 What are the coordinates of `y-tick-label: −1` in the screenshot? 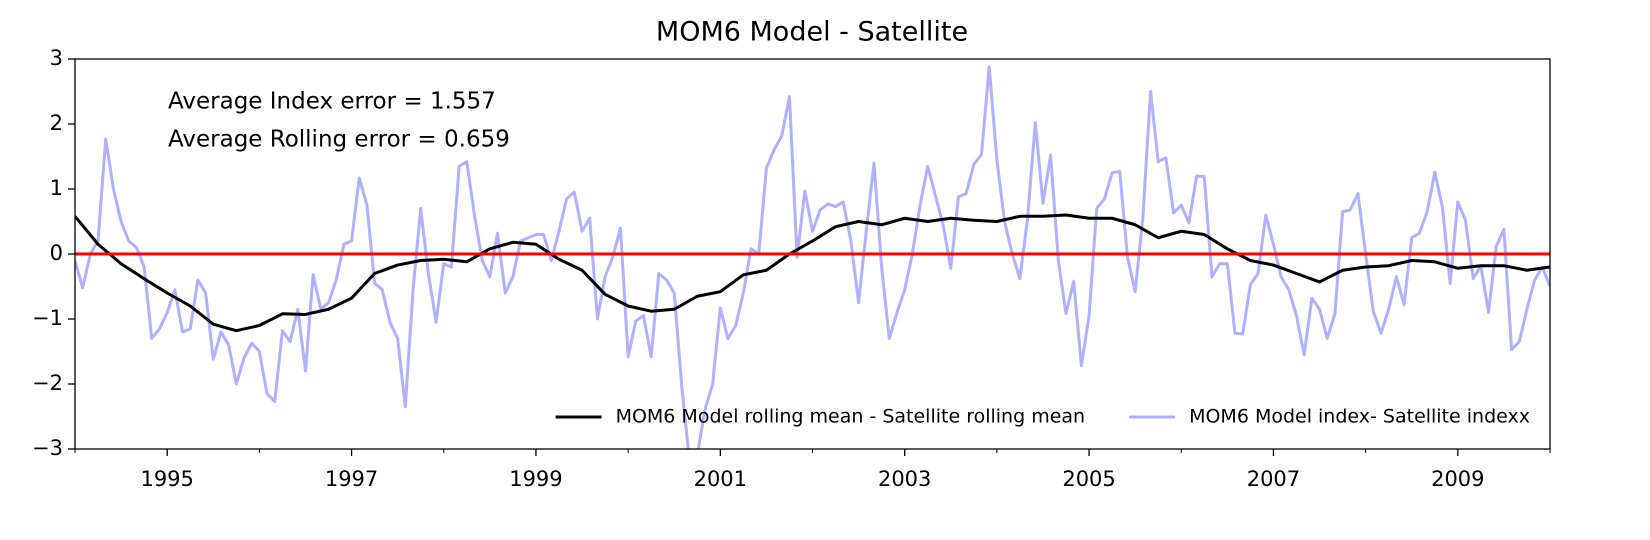 It's located at (47, 318).